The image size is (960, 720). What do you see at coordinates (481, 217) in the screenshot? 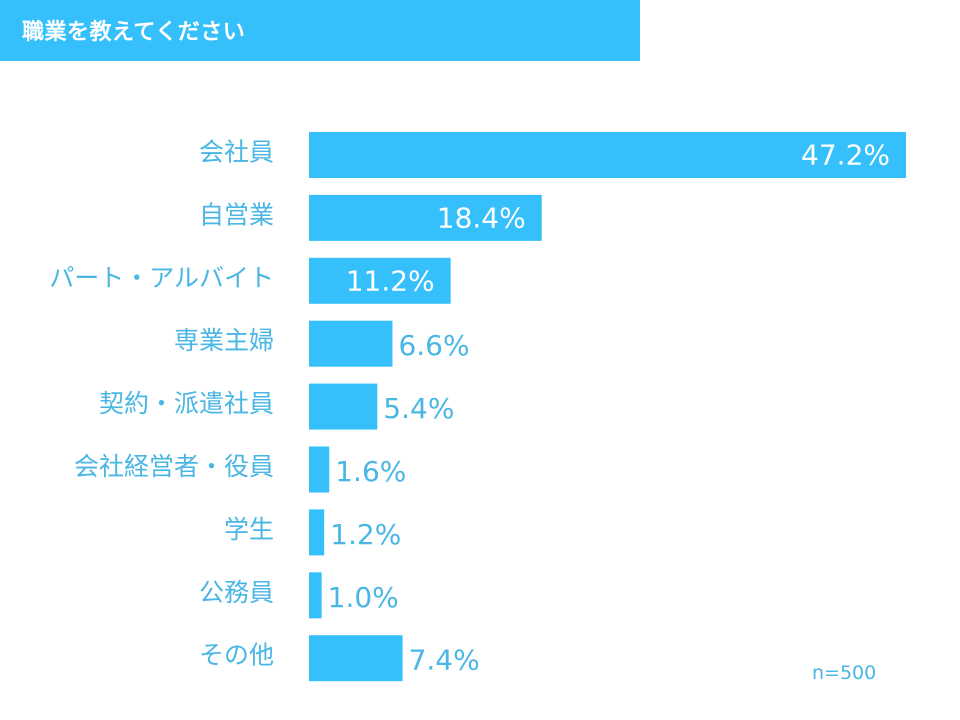
I see `value-label-2: 18.4%` at bounding box center [481, 217].